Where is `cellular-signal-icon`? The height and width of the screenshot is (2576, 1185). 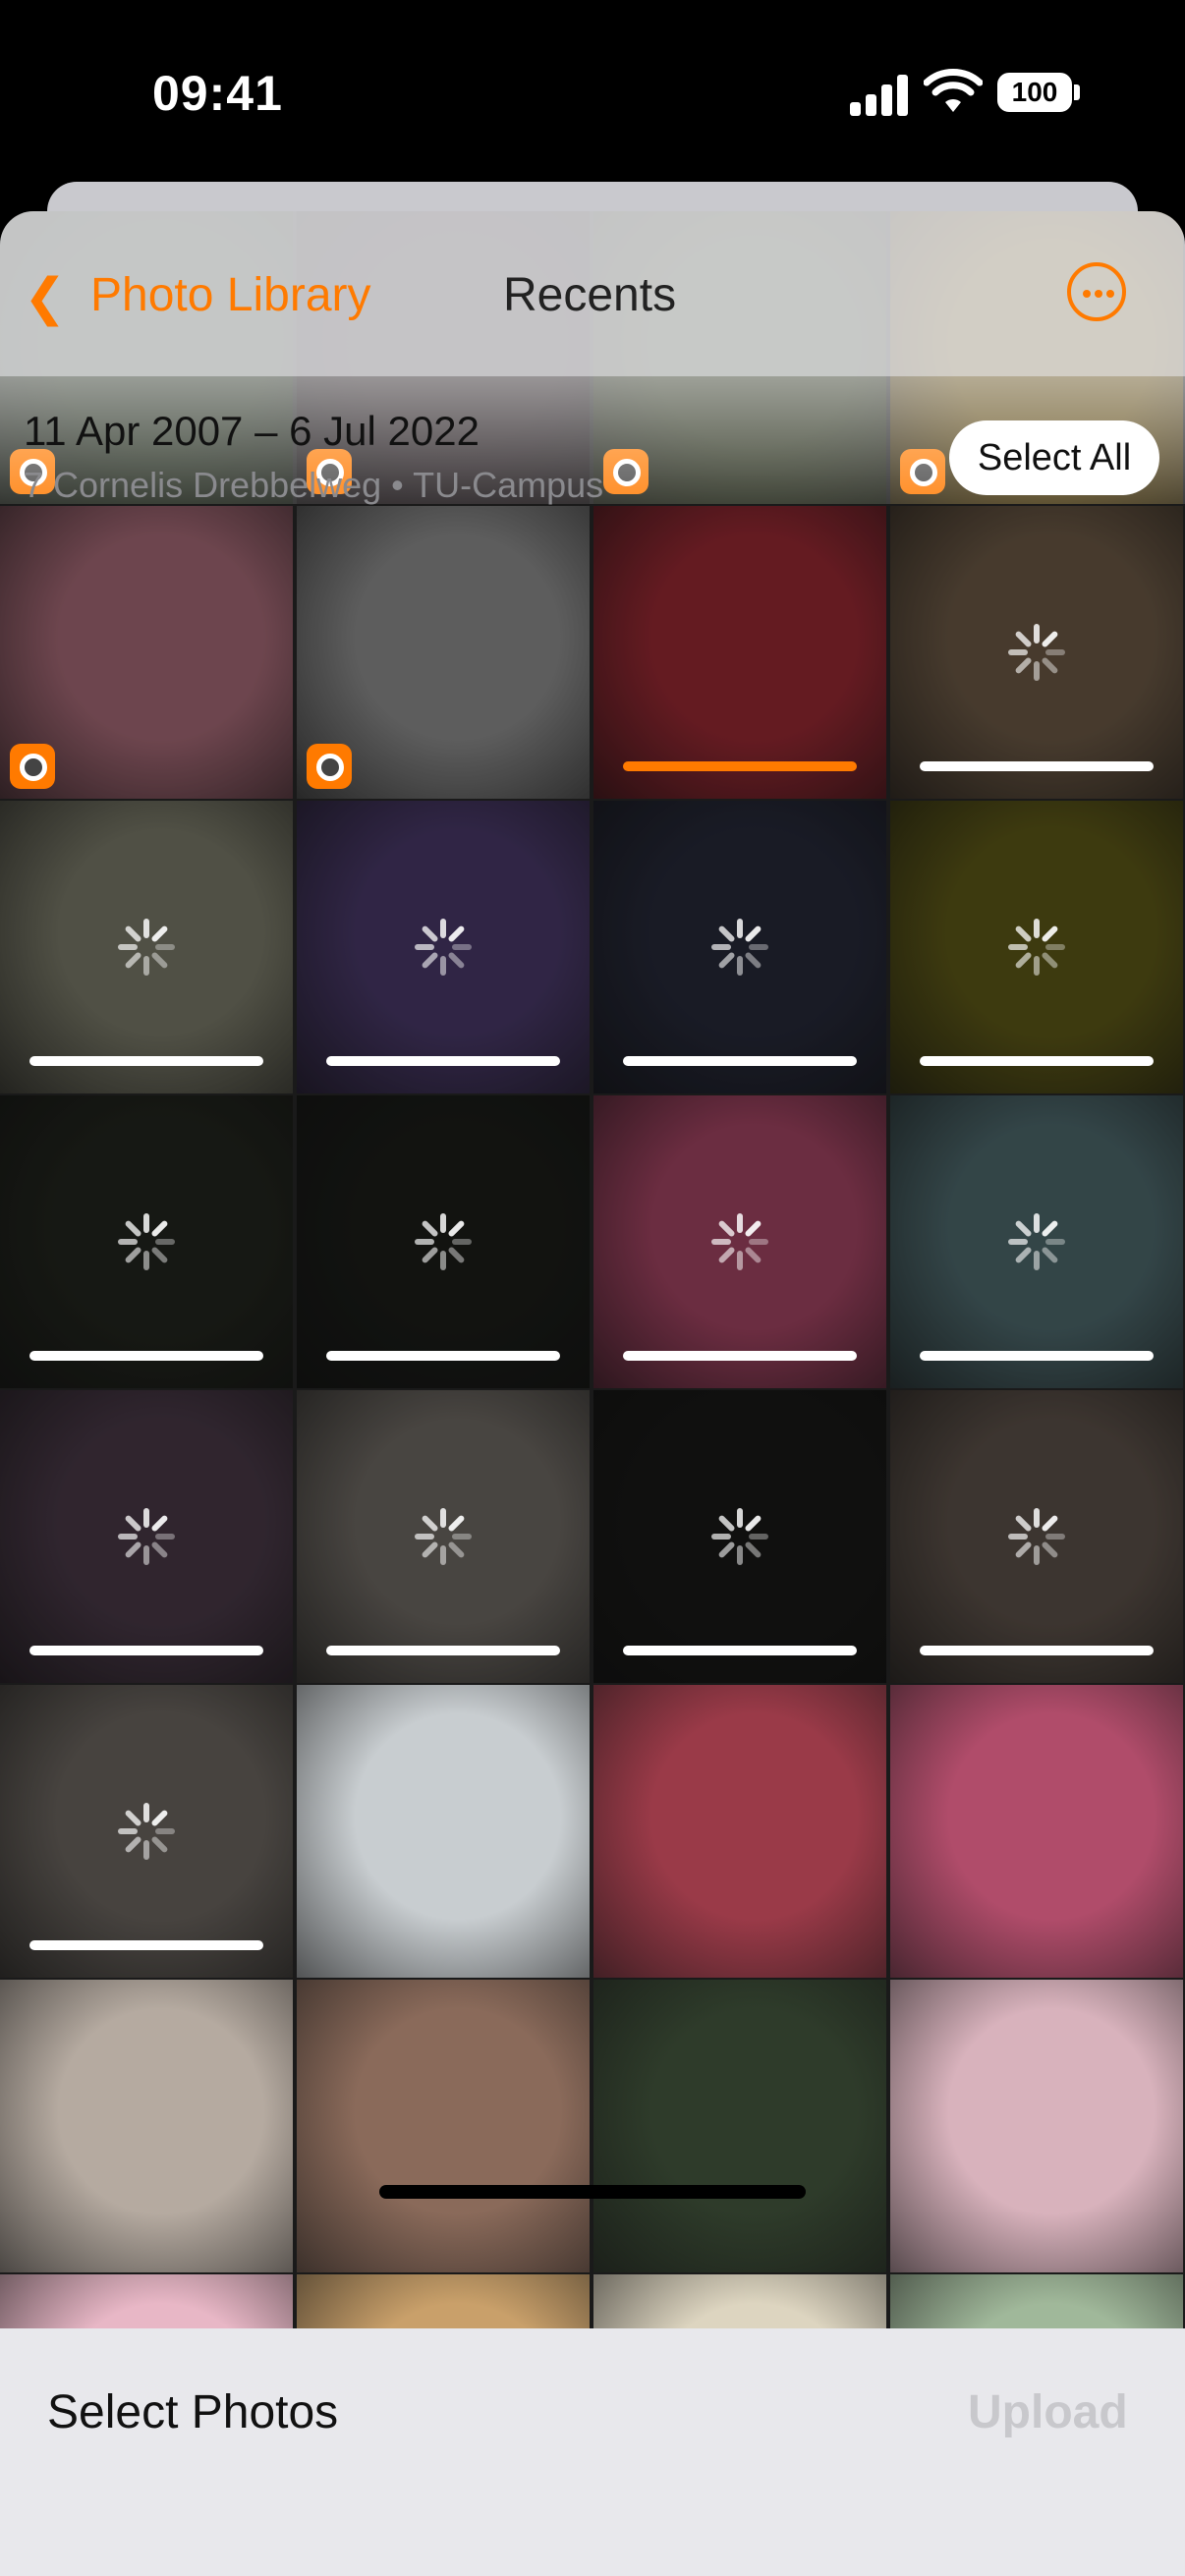 cellular-signal-icon is located at coordinates (880, 94).